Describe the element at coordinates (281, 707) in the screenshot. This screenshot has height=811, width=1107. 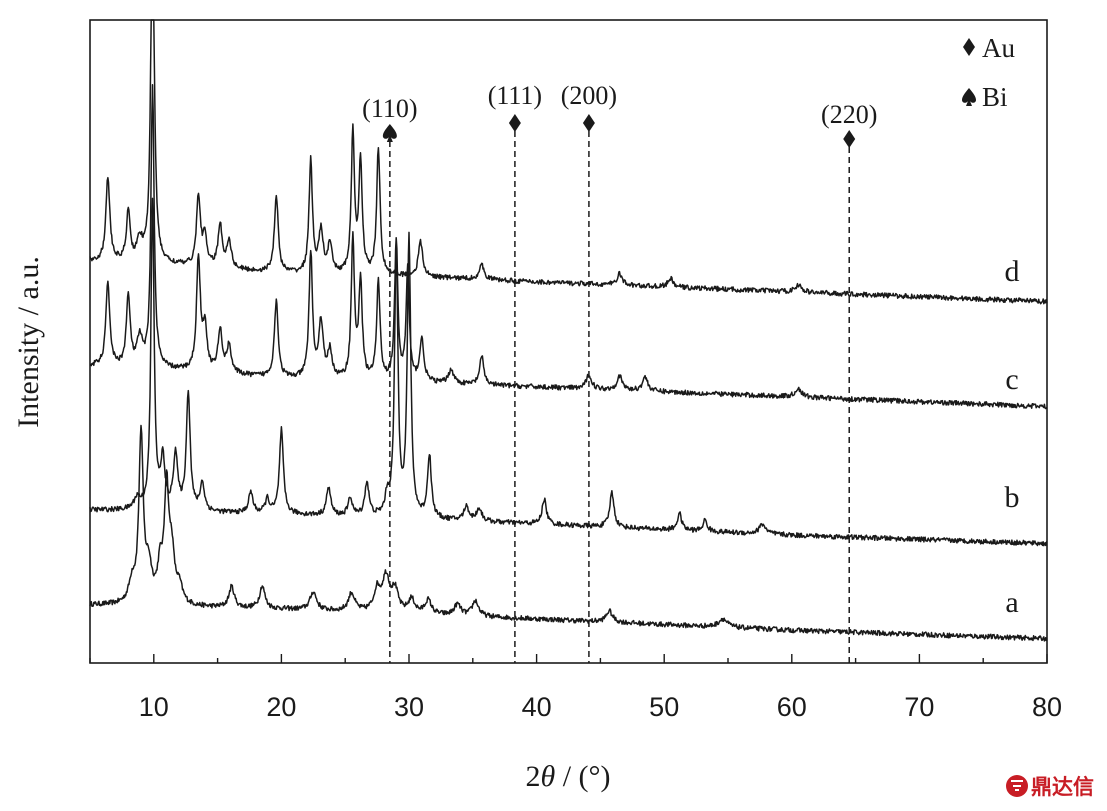
I see `x-tick-label: 20` at that location.